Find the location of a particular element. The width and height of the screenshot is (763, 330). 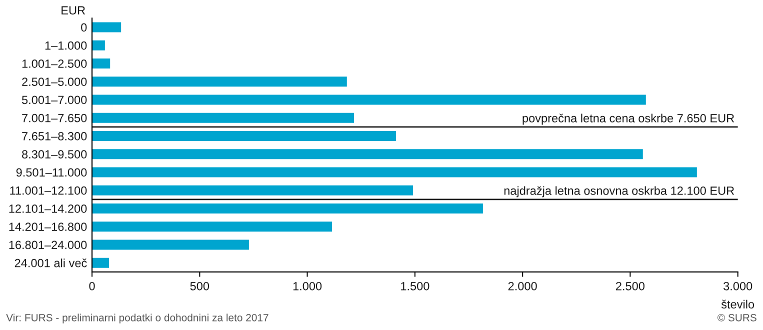

y-tick-label: 7.001–7.650 is located at coordinates (54, 118).